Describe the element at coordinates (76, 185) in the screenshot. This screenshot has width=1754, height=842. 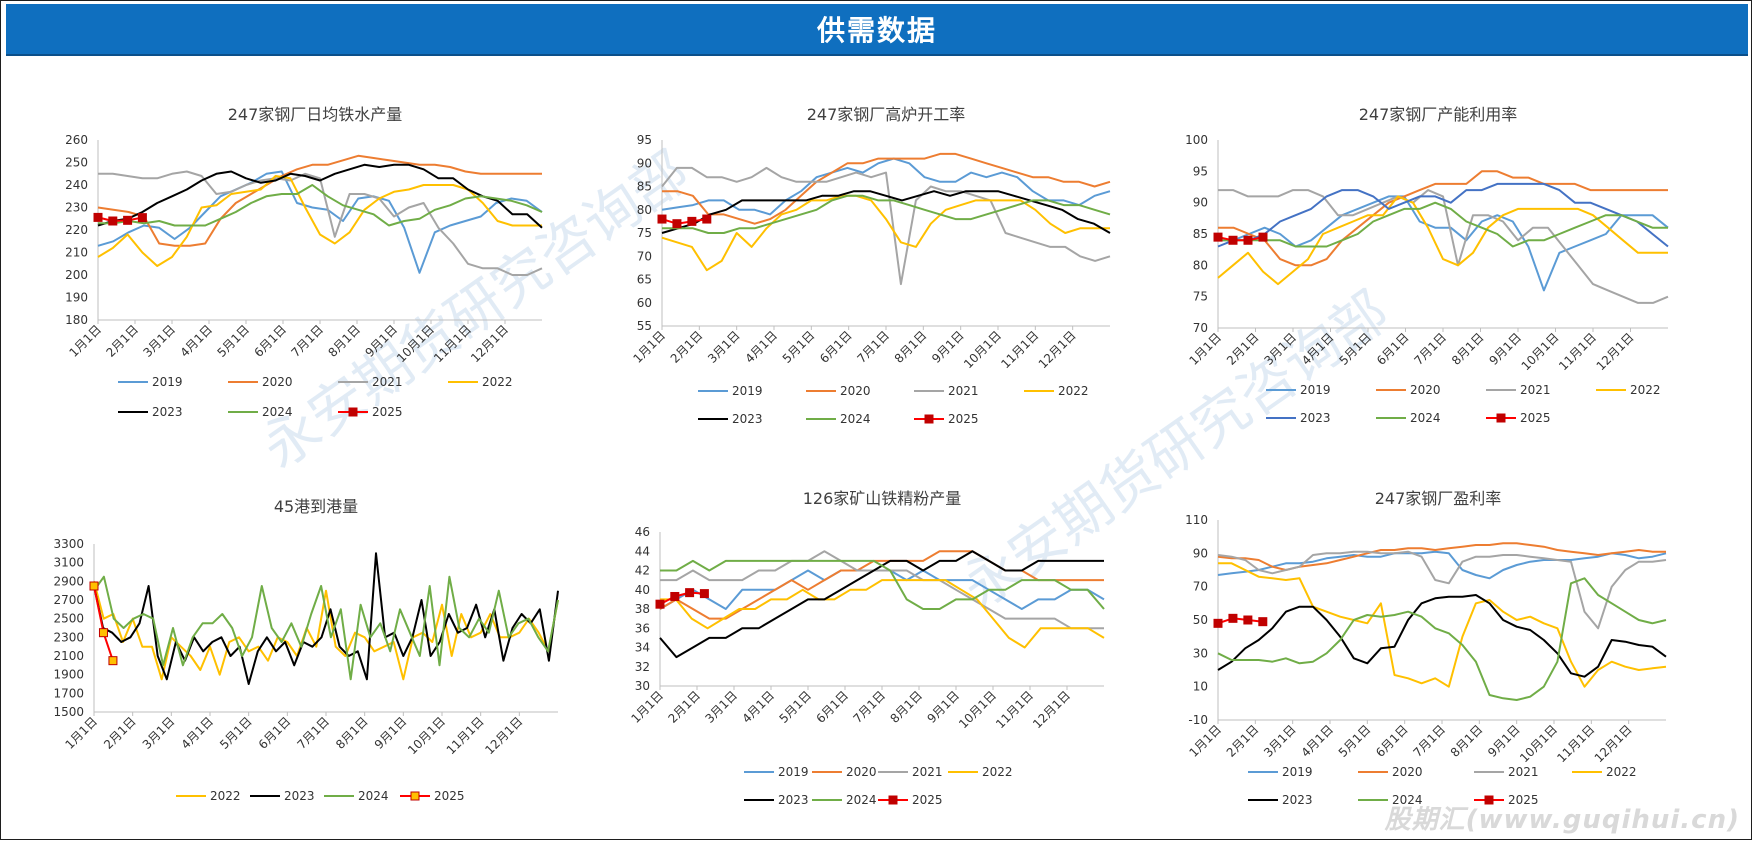
I see `y-tick-label: 240` at that location.